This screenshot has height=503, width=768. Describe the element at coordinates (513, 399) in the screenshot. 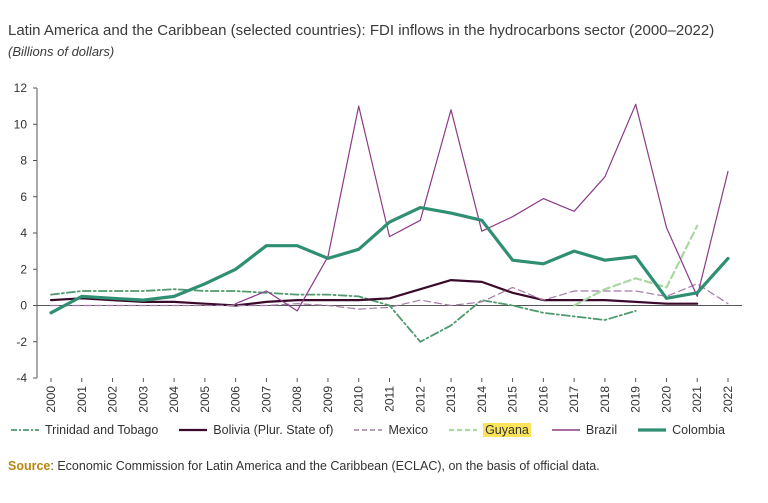

I see `x-tick-label: 2015` at that location.